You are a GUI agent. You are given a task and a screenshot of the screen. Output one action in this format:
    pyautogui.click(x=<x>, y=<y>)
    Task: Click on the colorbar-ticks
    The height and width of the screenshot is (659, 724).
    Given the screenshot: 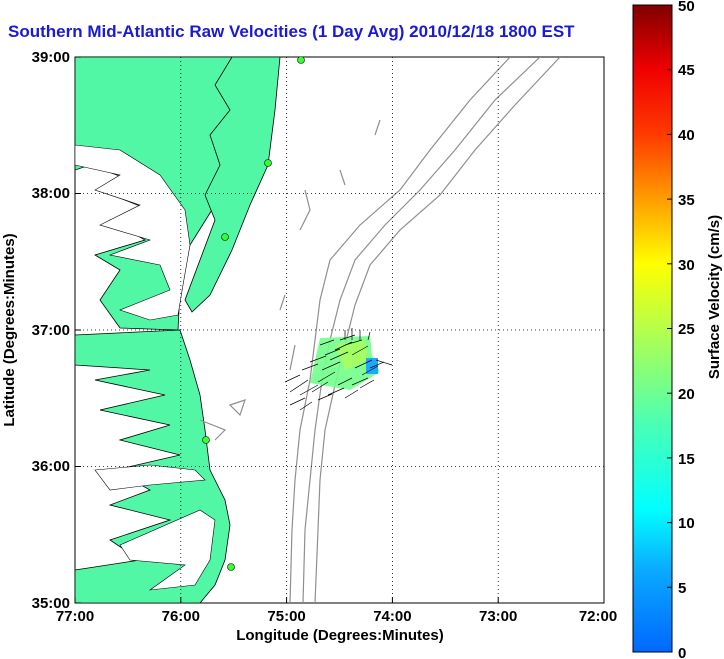 What is the action you would take?
    pyautogui.click(x=669, y=328)
    